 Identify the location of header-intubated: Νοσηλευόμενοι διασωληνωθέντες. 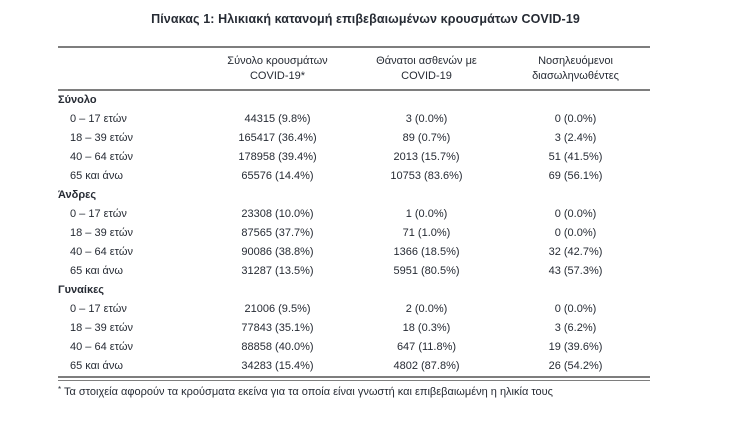
(575, 68).